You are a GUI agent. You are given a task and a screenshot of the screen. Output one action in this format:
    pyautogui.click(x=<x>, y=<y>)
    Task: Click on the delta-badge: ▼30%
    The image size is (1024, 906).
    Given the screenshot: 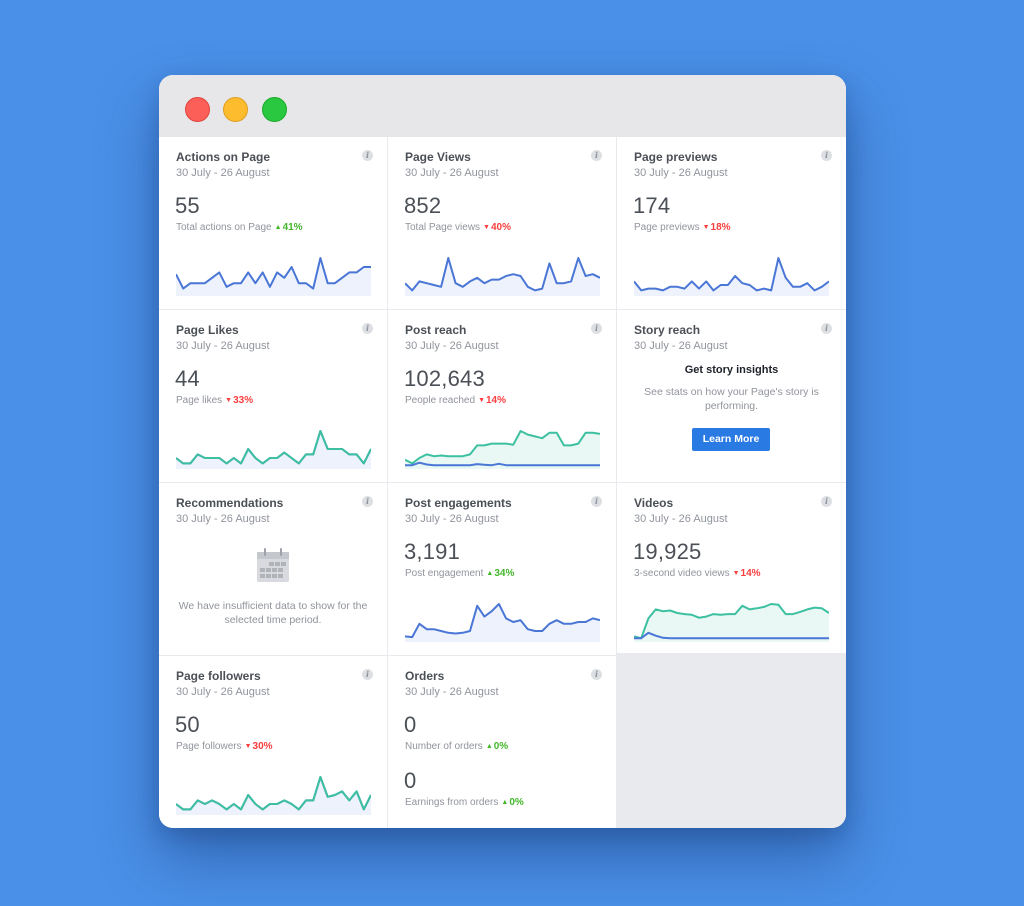 What is the action you would take?
    pyautogui.click(x=259, y=746)
    